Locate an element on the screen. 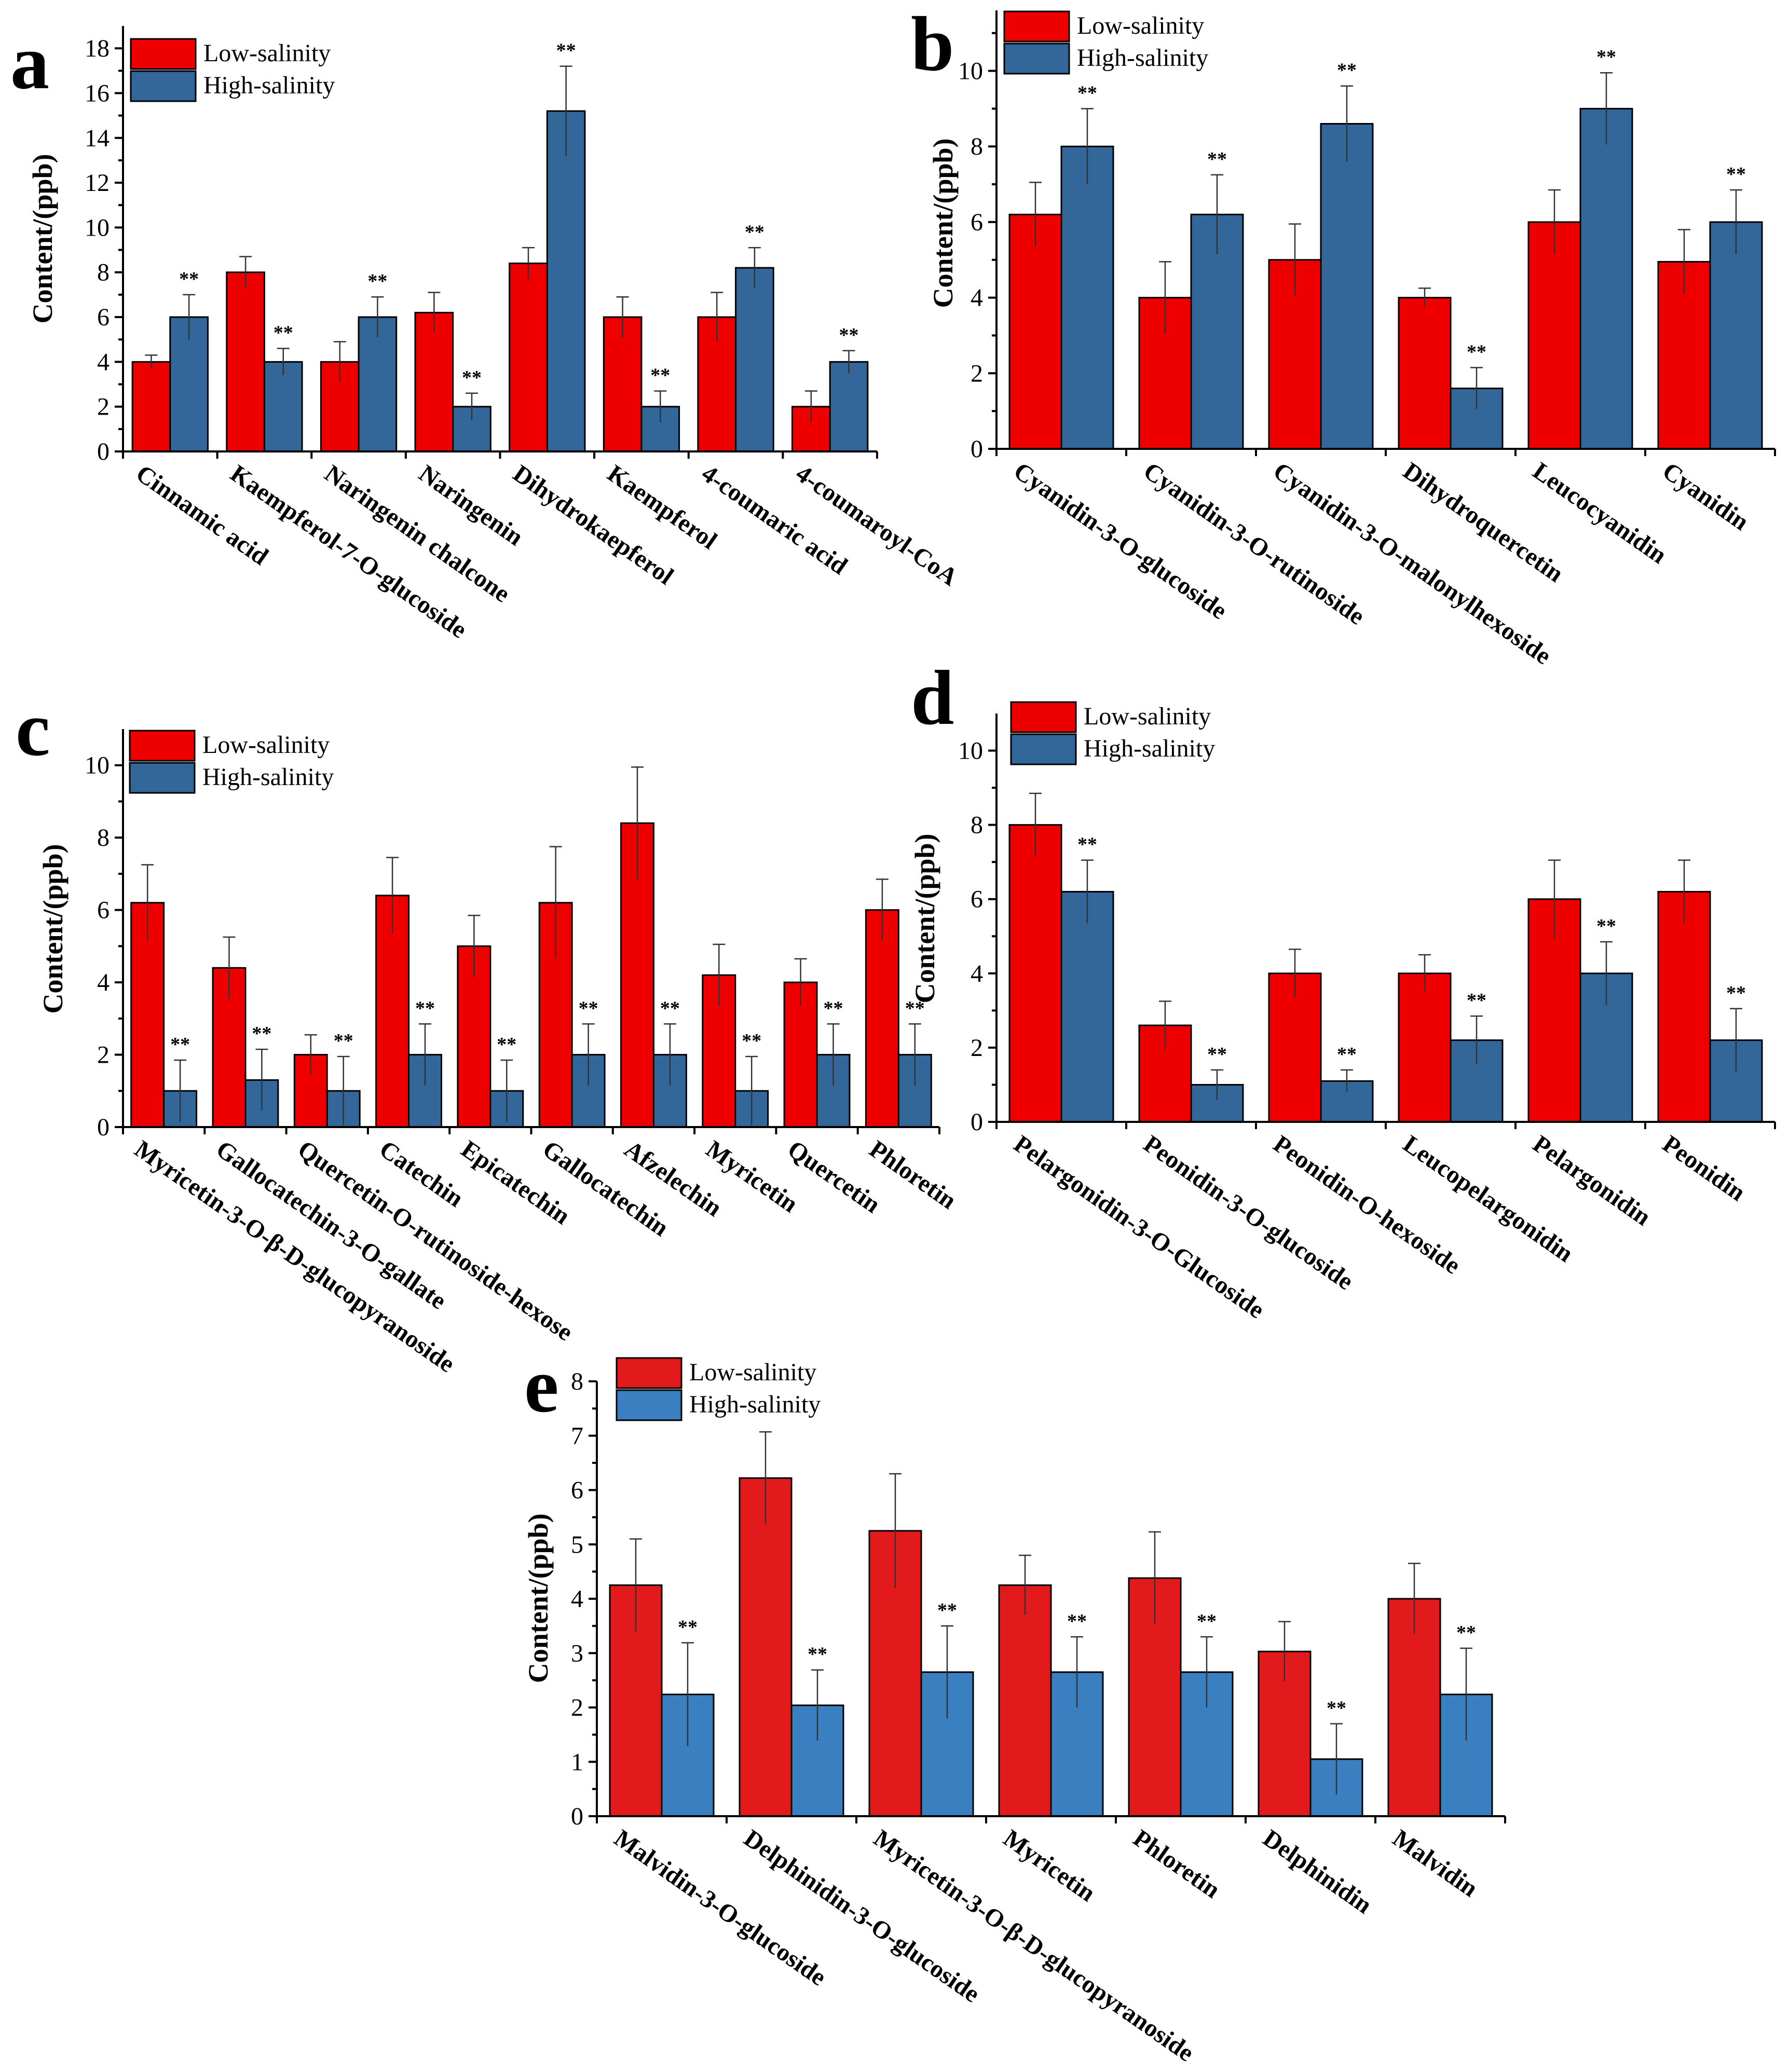  y-tick-label-d-3: 6 is located at coordinates (977, 899).